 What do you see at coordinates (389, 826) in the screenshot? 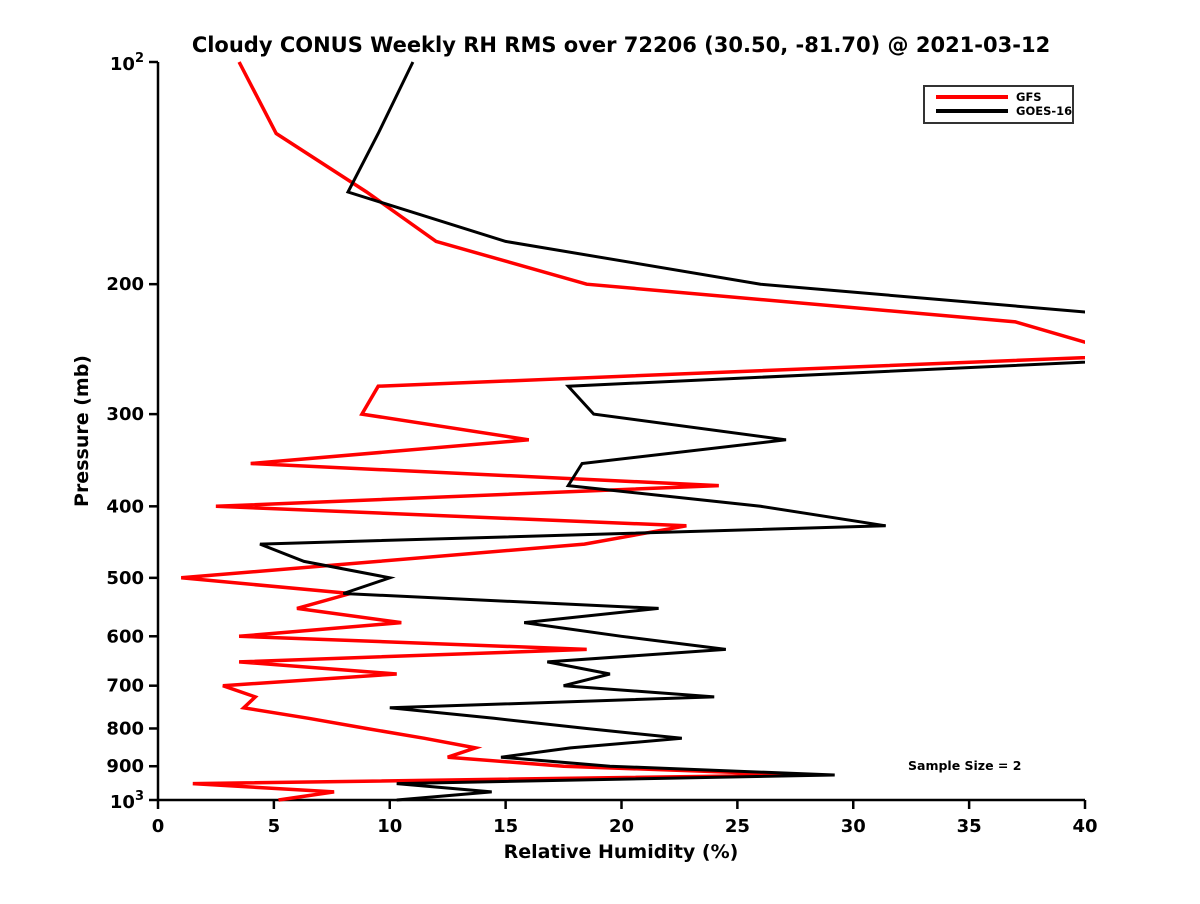
I see `x-tick-label: 10` at bounding box center [389, 826].